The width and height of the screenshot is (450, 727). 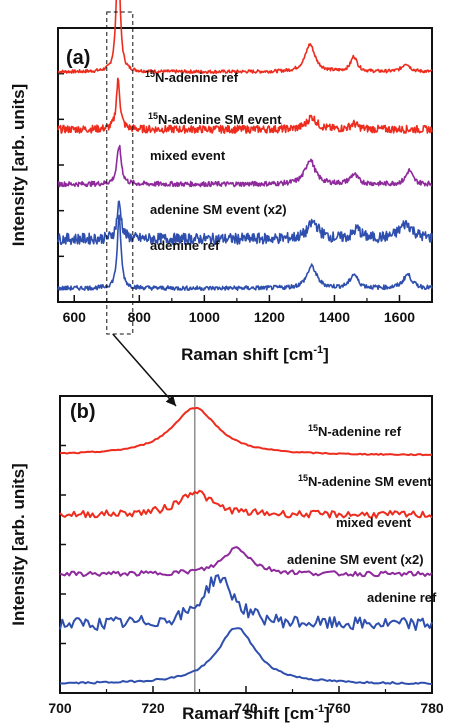 What do you see at coordinates (75, 317) in the screenshot?
I see `x-tick-label: 600` at bounding box center [75, 317].